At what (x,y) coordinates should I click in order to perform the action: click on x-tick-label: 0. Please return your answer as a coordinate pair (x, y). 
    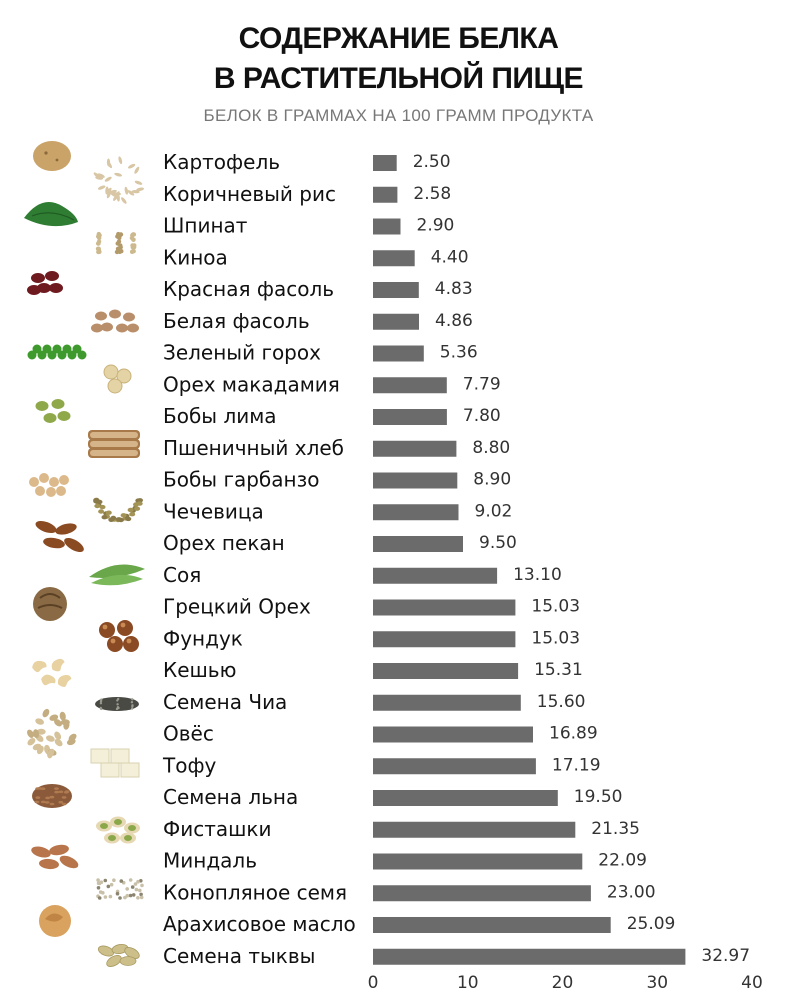
    Looking at the image, I should click on (373, 983).